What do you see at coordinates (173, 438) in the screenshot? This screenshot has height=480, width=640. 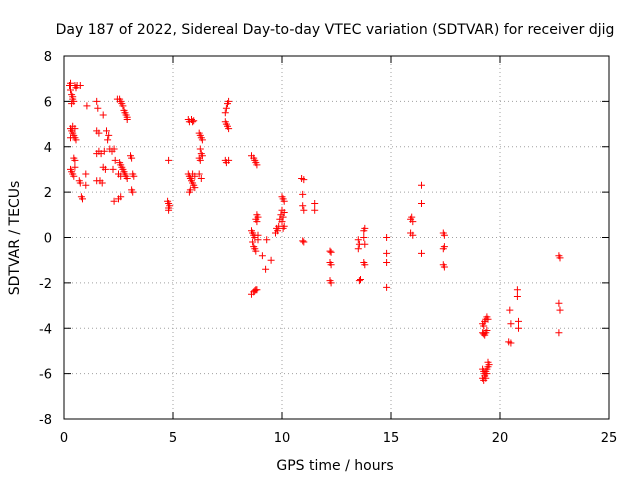 I see `x-tick-label: 5` at bounding box center [173, 438].